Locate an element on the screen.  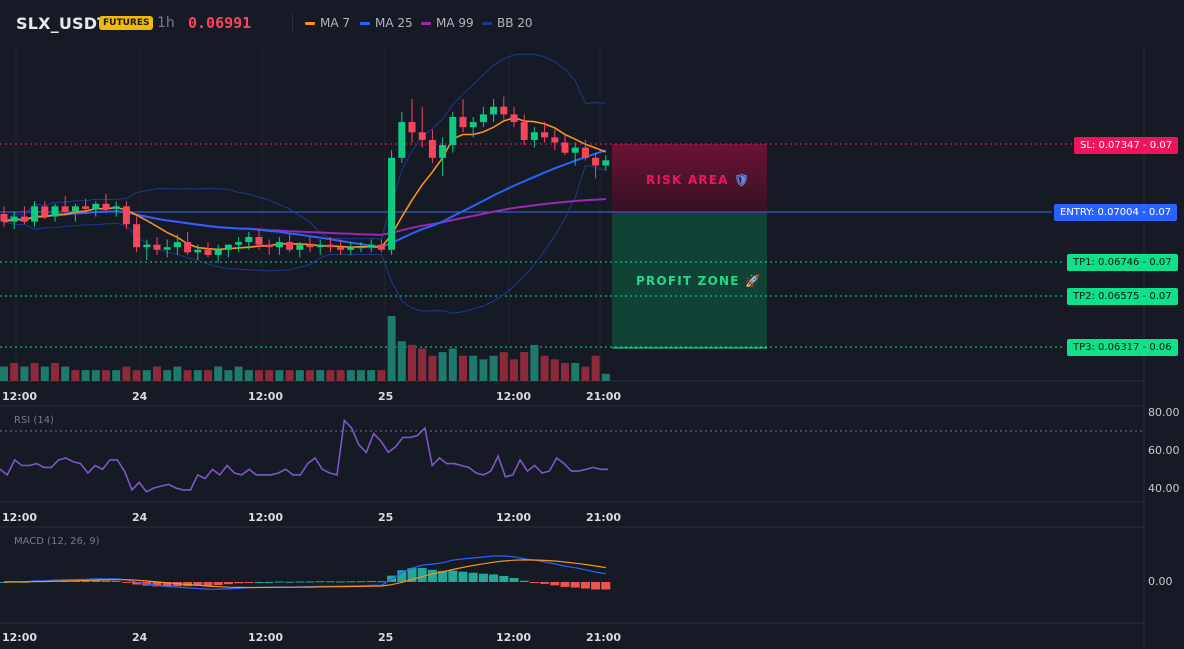
legend-ma99: MA 99 is located at coordinates (447, 23).